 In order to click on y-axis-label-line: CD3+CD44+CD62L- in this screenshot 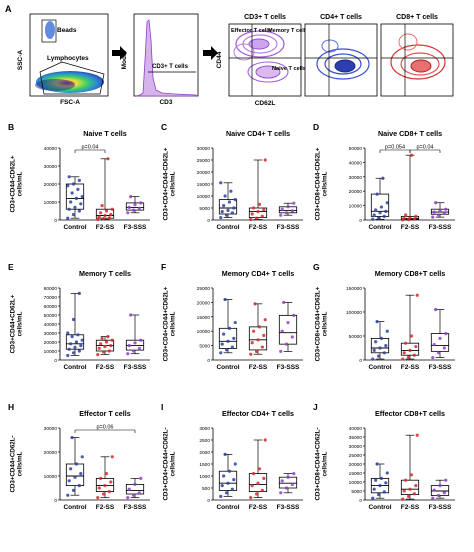, I will do `click(13, 463)`.